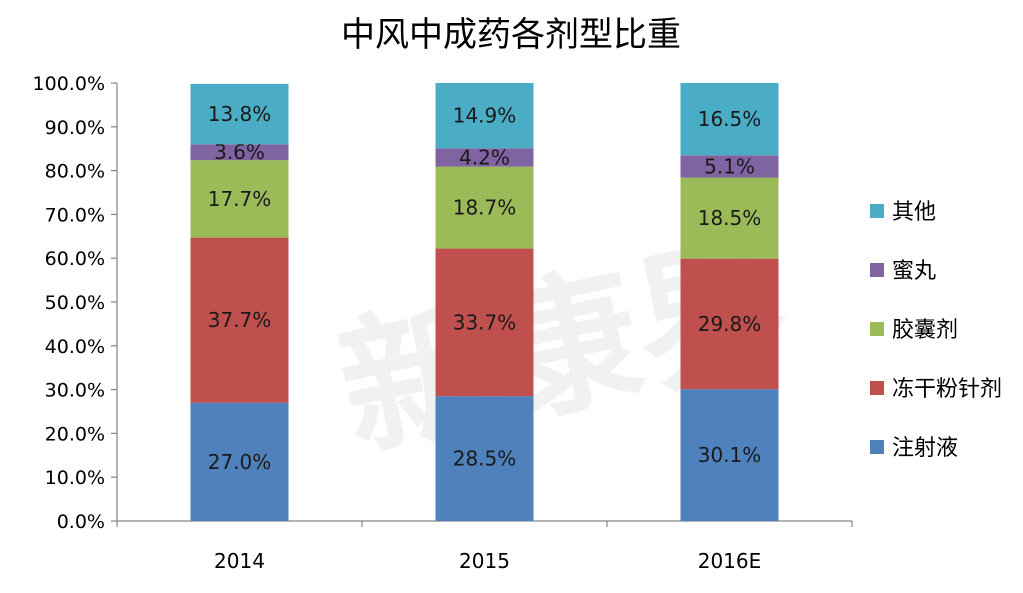 The width and height of the screenshot is (1023, 593). I want to click on y-tick-label: 50.0%, so click(75, 303).